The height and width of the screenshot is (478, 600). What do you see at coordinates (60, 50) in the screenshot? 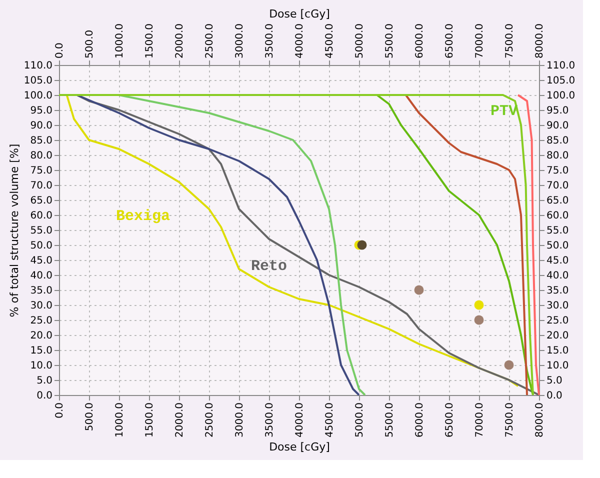
I see `x2-tick-label: 0.0` at bounding box center [60, 50].